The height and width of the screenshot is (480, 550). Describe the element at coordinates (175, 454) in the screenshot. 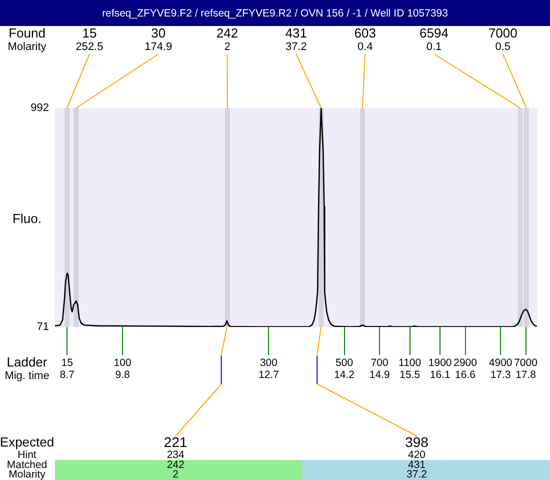

I see `text: 234` at that location.